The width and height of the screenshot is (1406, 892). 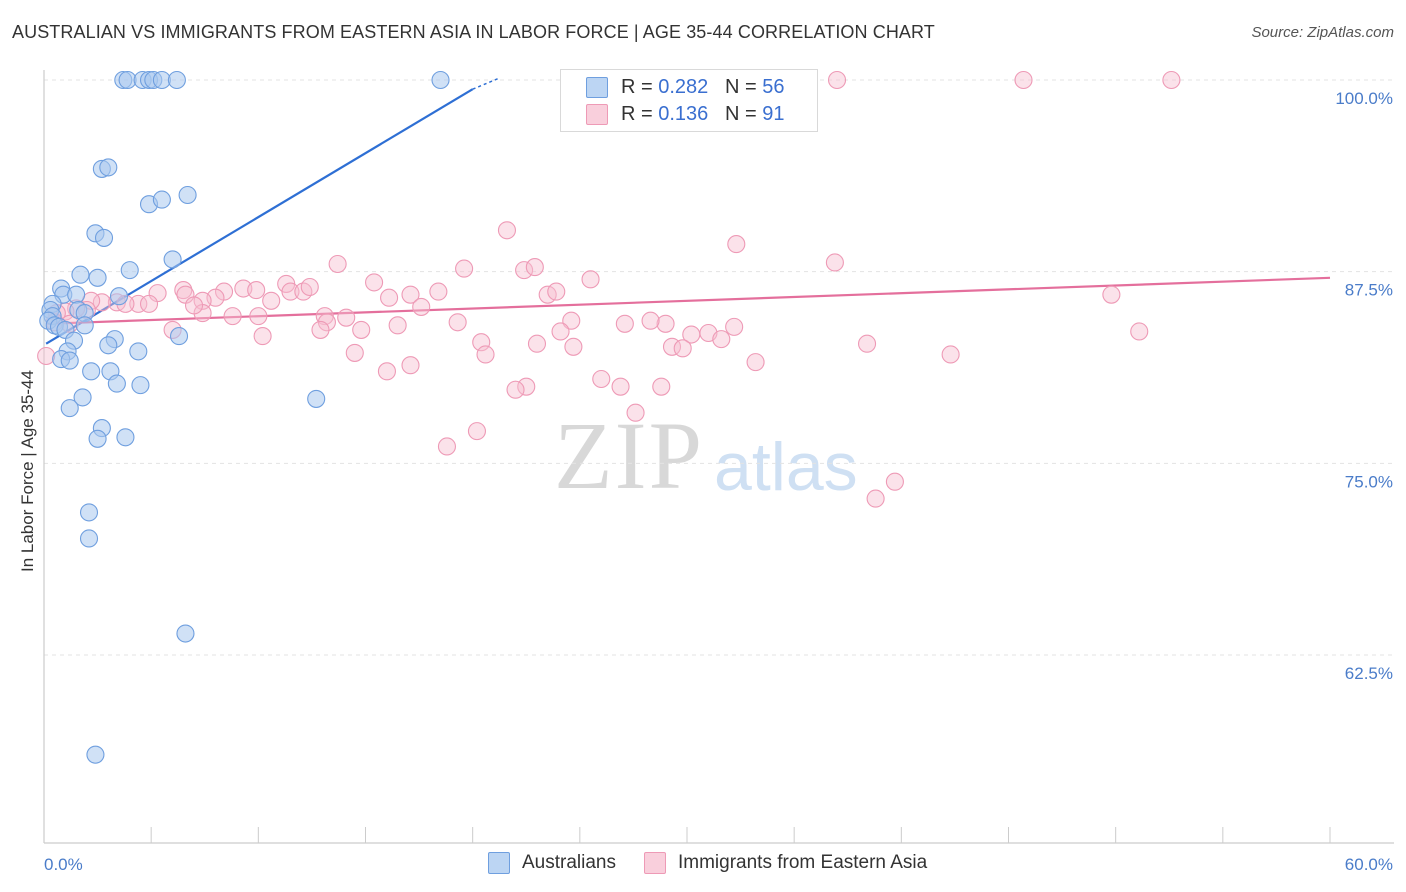 What do you see at coordinates (1369, 673) in the screenshot?
I see `y-tick-label: 62.5%` at bounding box center [1369, 673].